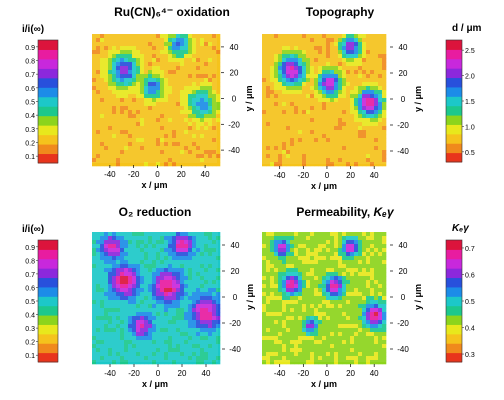 The width and height of the screenshot is (504, 400). Describe the element at coordinates (304, 175) in the screenshot. I see `x-tick-label: -20` at that location.